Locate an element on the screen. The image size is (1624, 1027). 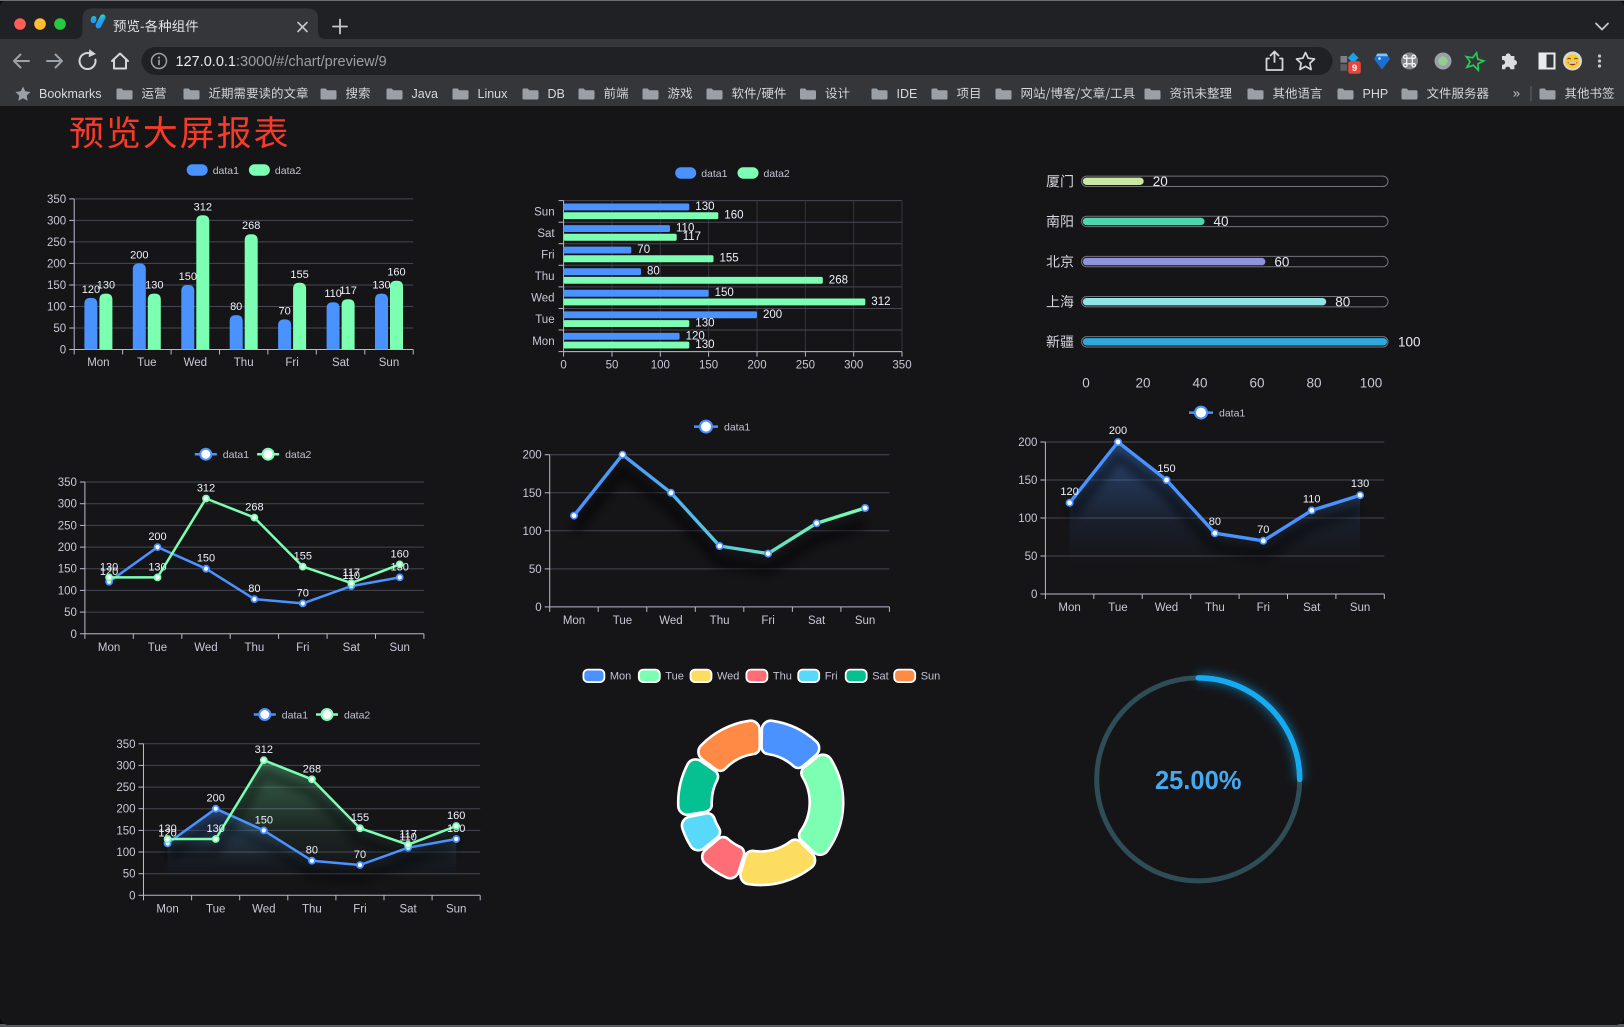
svg-text: Java is located at coordinates (425, 94).